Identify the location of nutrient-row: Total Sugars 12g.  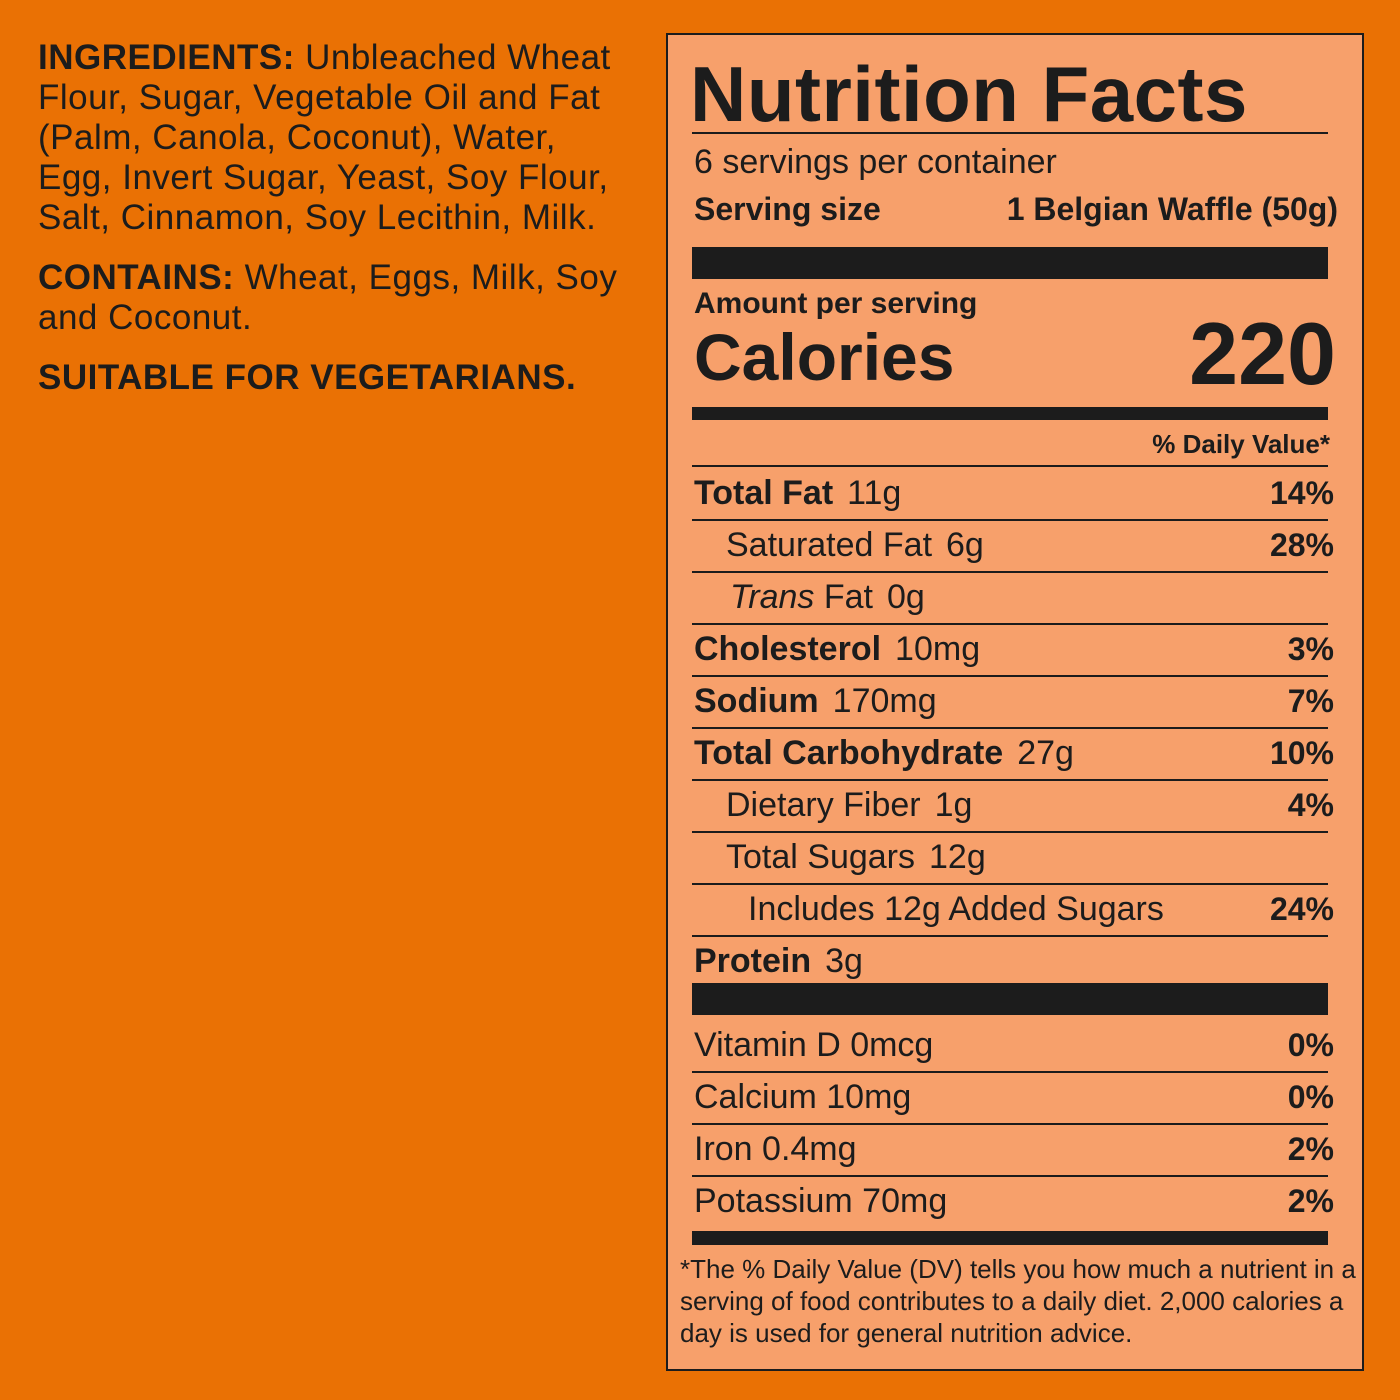
(1014, 857).